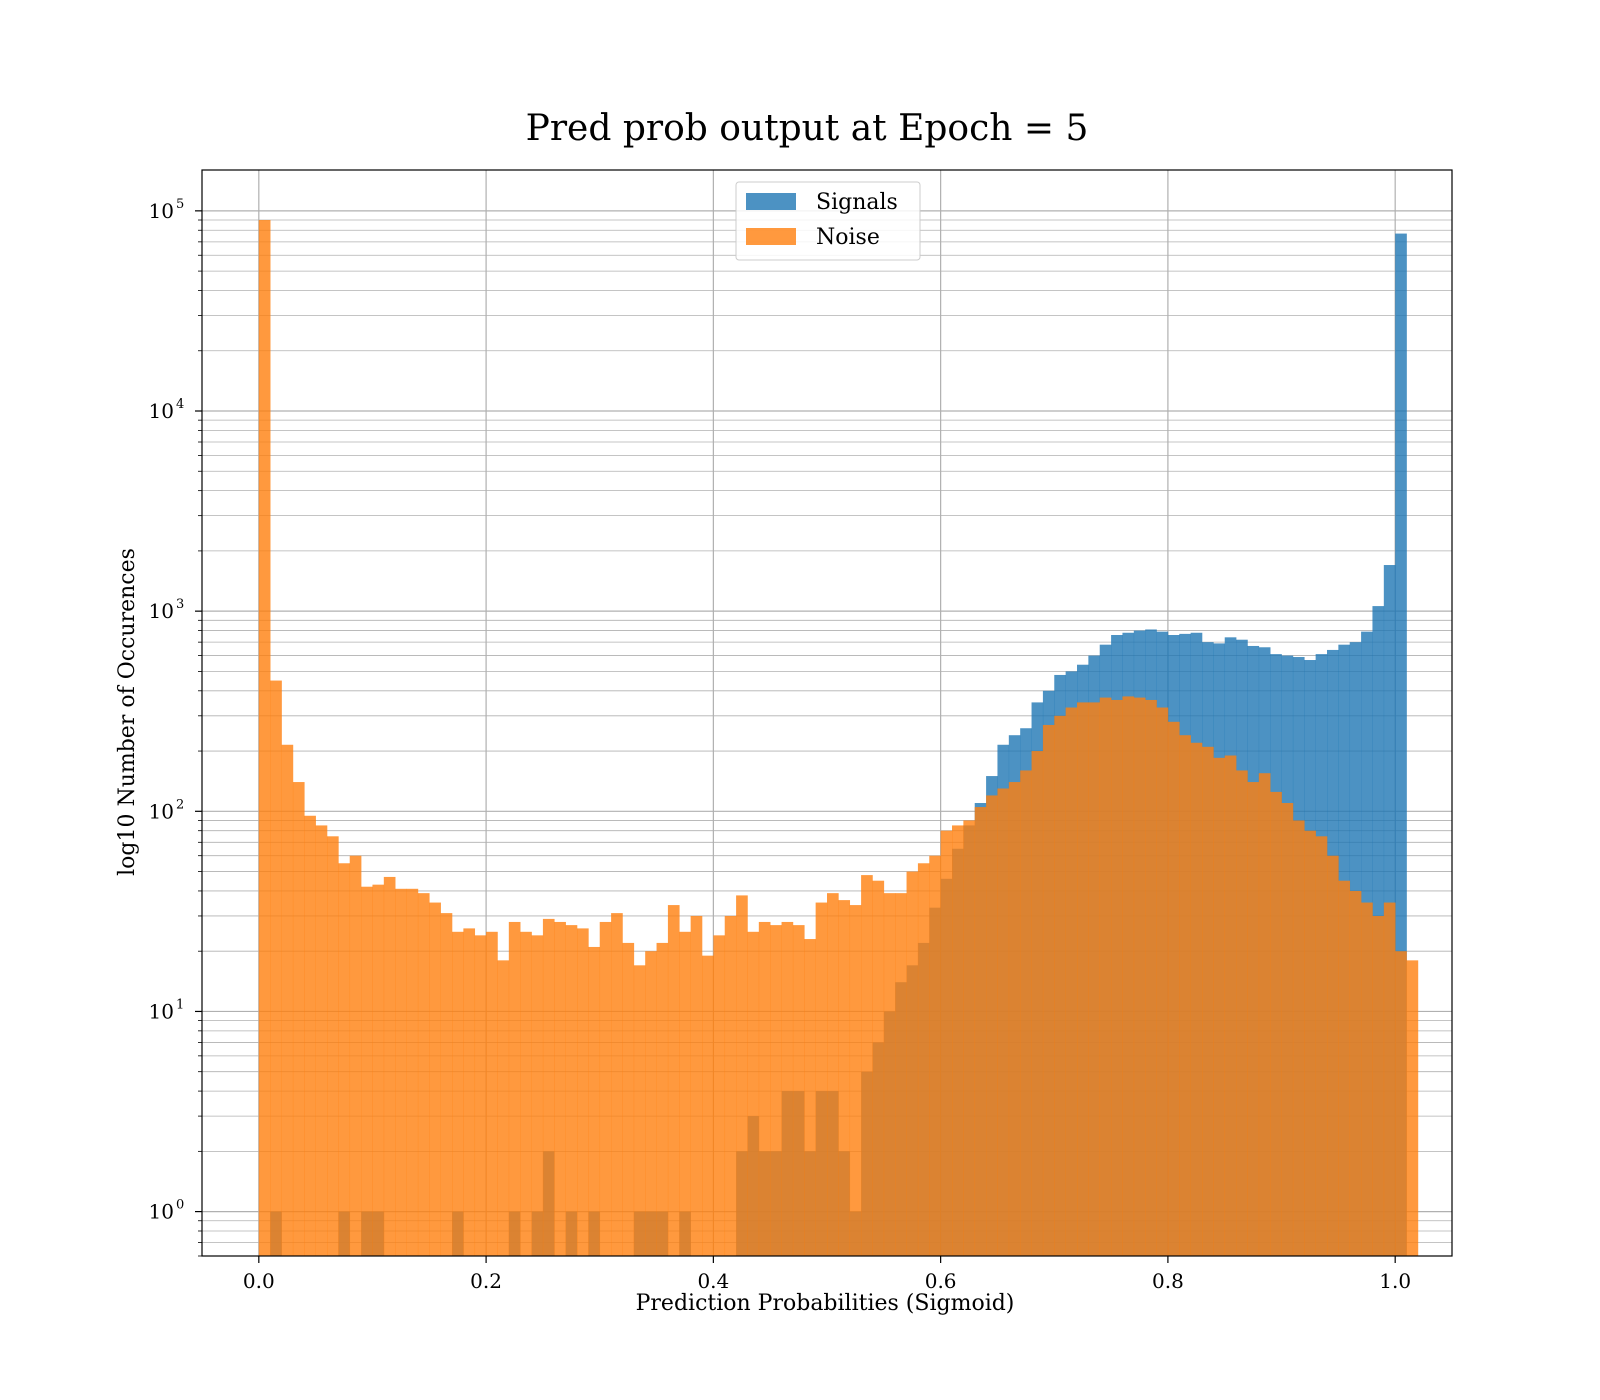 This screenshot has height=1400, width=1600. I want to click on signals-bar, so click(1401, 744).